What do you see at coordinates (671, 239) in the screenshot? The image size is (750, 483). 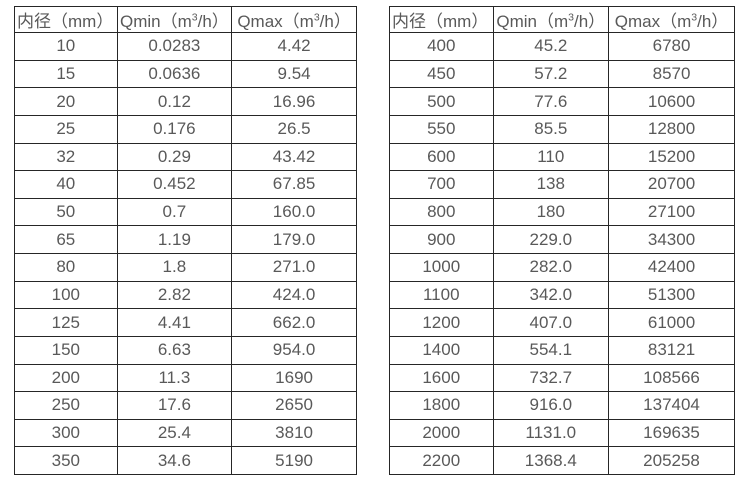 I see `cell-qmax: 34300` at bounding box center [671, 239].